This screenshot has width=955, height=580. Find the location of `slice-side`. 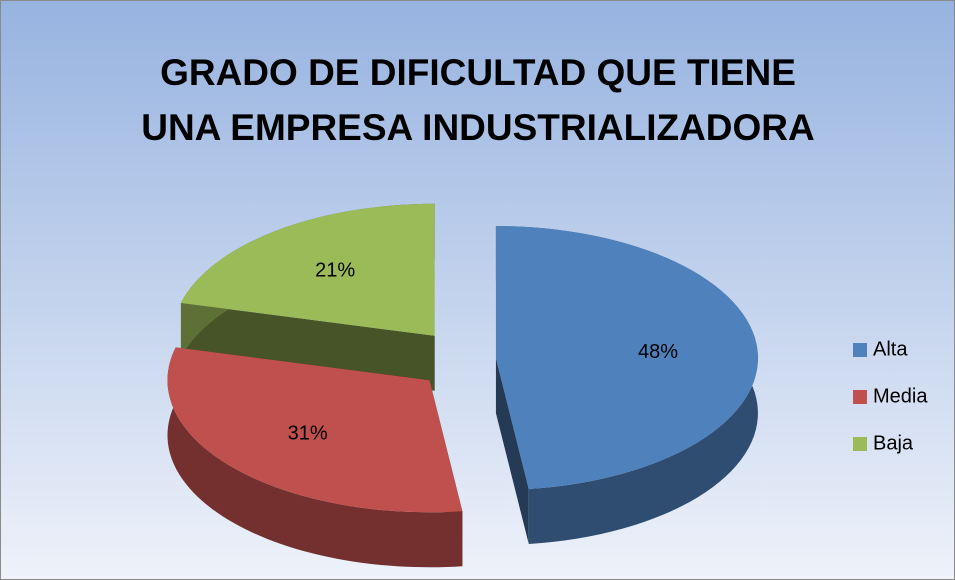

slice-side is located at coordinates (315, 457).